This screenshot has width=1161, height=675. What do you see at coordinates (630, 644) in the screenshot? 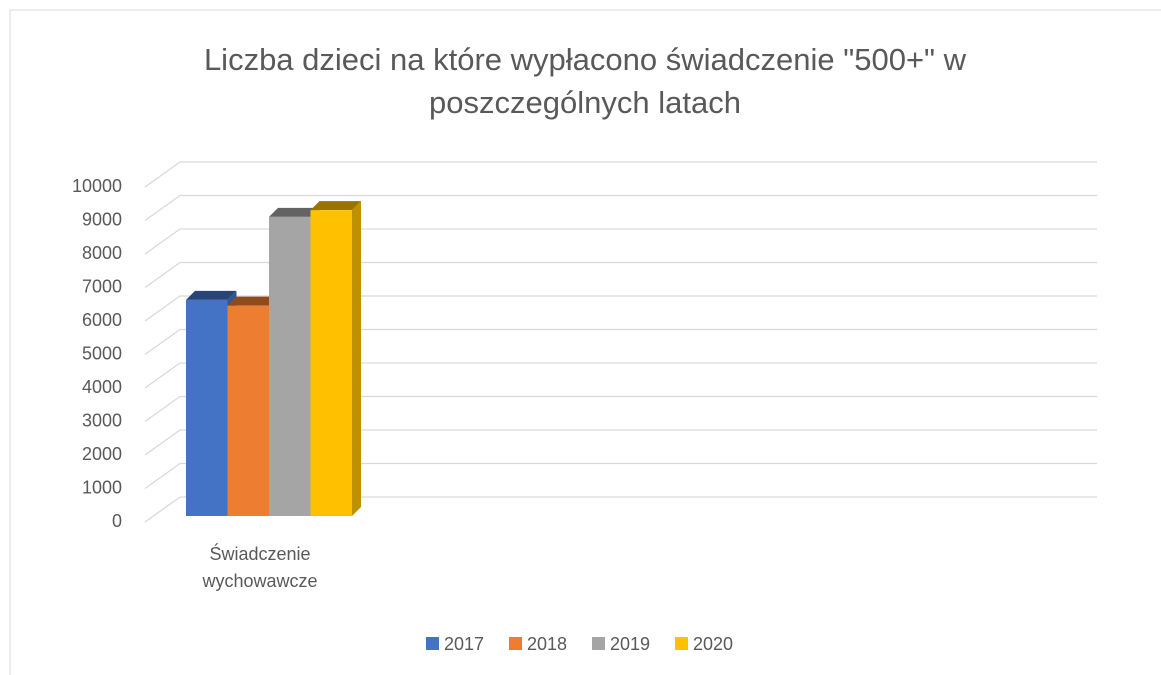
I see `legend-label: 2019` at bounding box center [630, 644].